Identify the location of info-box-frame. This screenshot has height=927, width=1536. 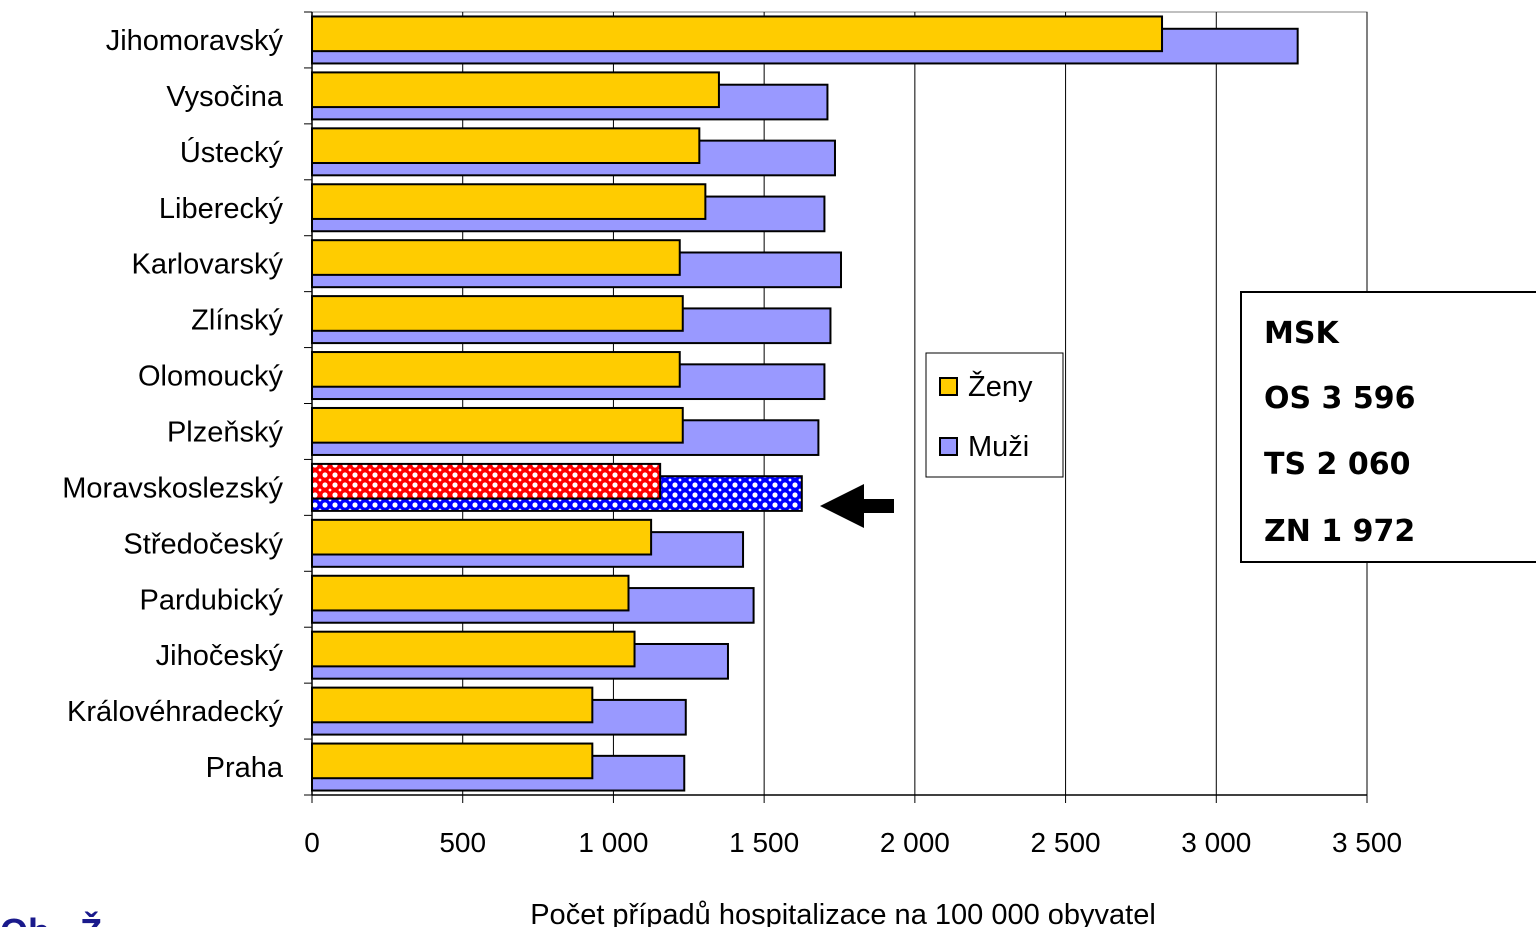
(1388, 427).